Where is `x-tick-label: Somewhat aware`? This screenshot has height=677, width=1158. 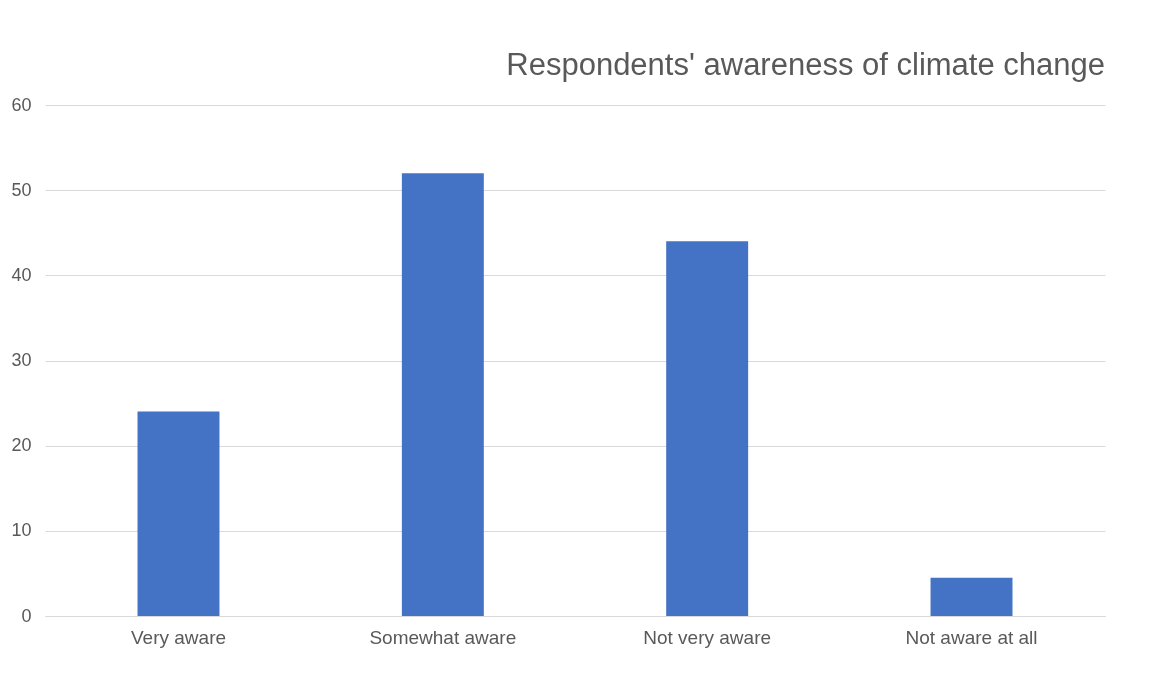
x-tick-label: Somewhat aware is located at coordinates (443, 637).